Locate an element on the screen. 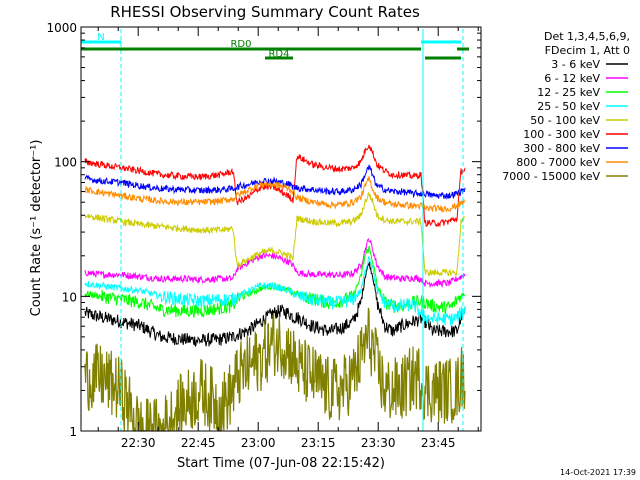  legend-label-7: 300 - 800 keV is located at coordinates (561, 148).